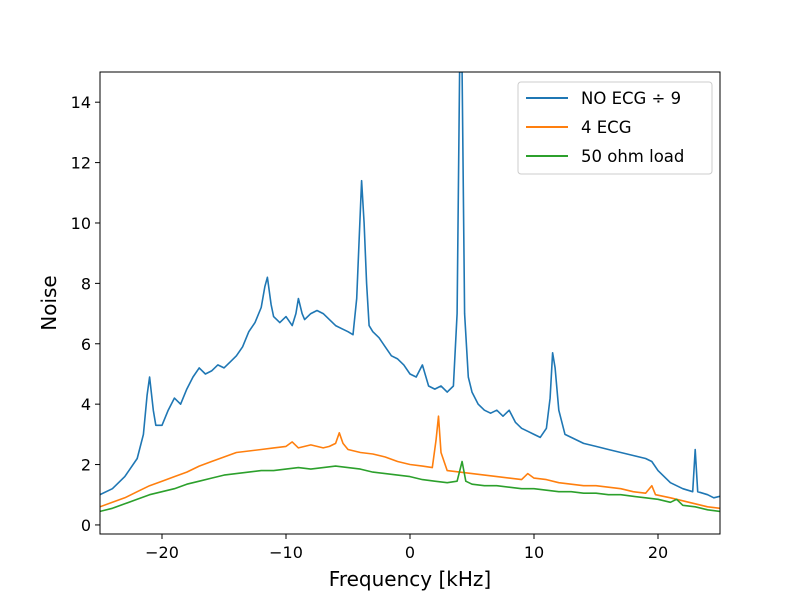 The height and width of the screenshot is (600, 800). Describe the element at coordinates (86, 283) in the screenshot. I see `y-tick-label: 8` at that location.